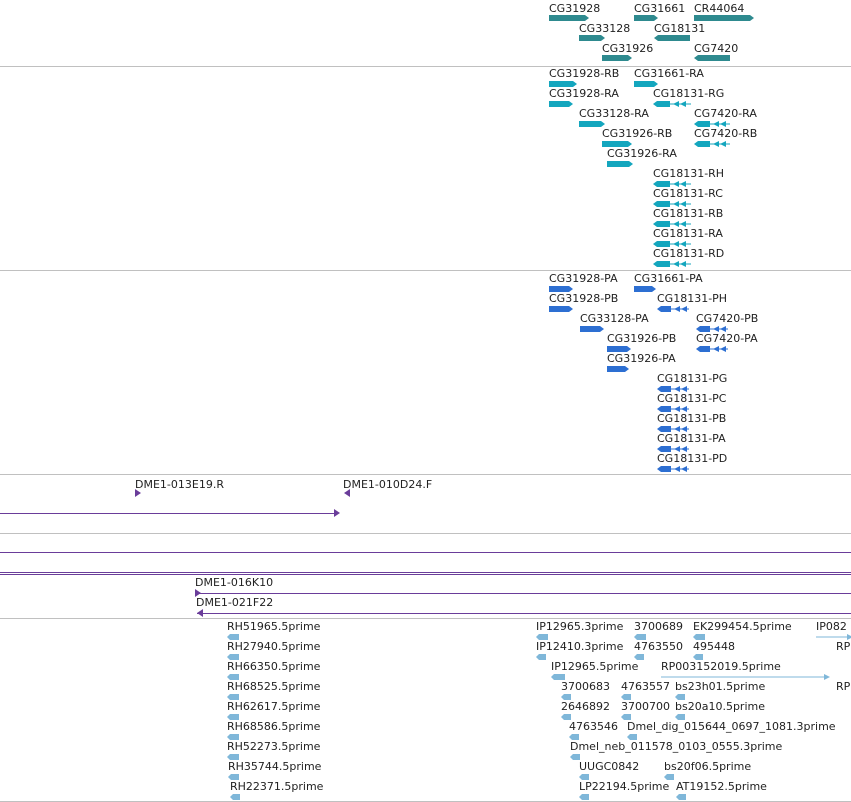 The height and width of the screenshot is (802, 851). What do you see at coordinates (708, 766) in the screenshot?
I see `feature-label: bs20f06.5prime` at bounding box center [708, 766].